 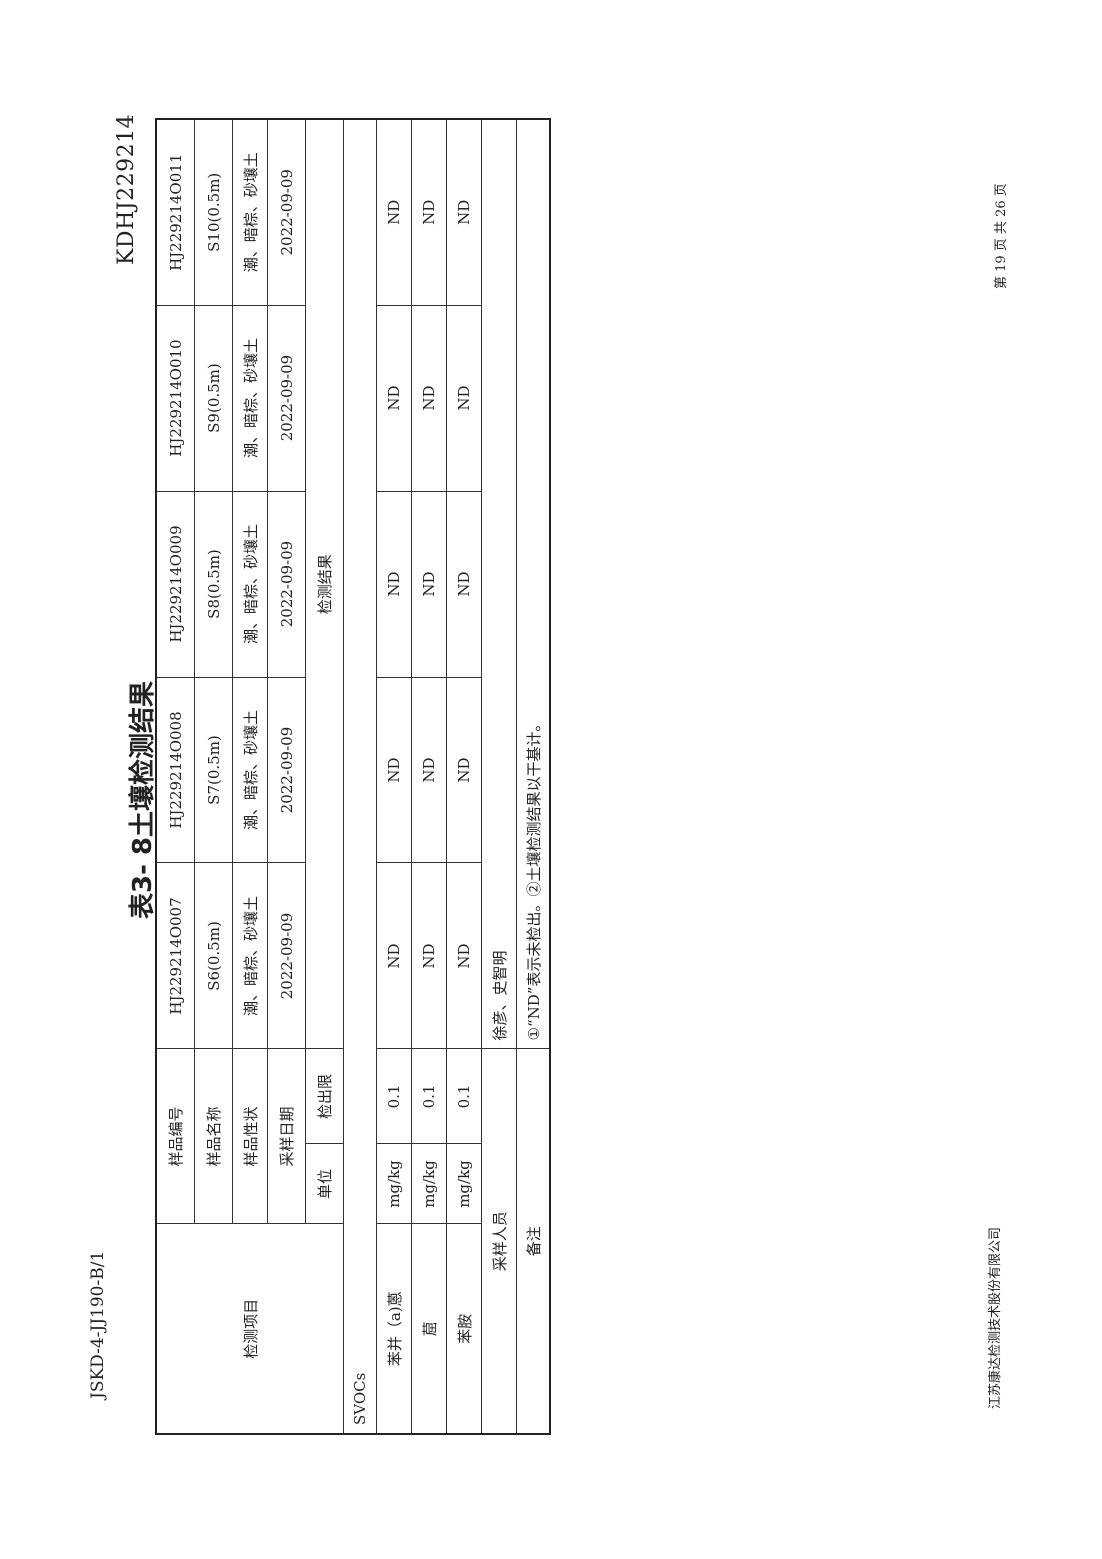 What do you see at coordinates (213, 398) in the screenshot?
I see `sample-name: S9(0.5m)` at bounding box center [213, 398].